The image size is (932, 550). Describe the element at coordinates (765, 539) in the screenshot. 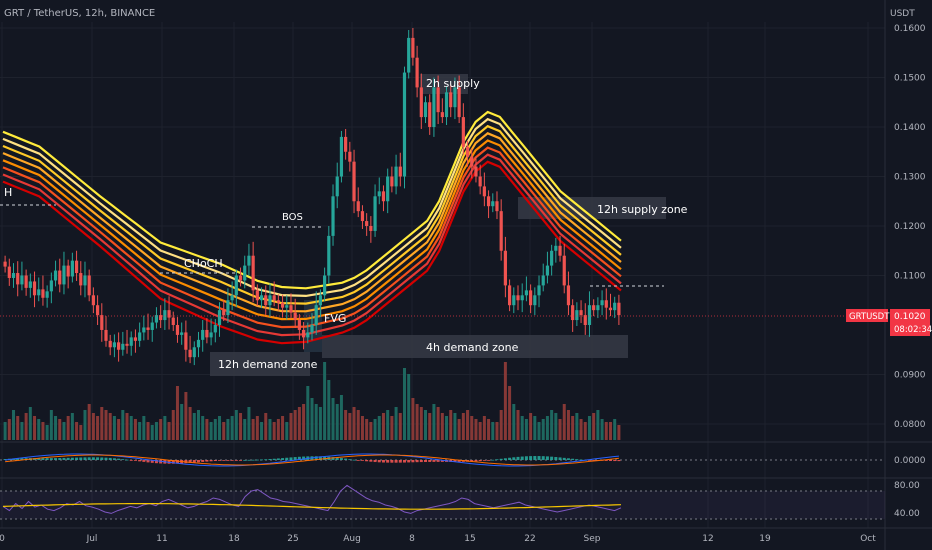

I see `date-tick-label: 19` at that location.